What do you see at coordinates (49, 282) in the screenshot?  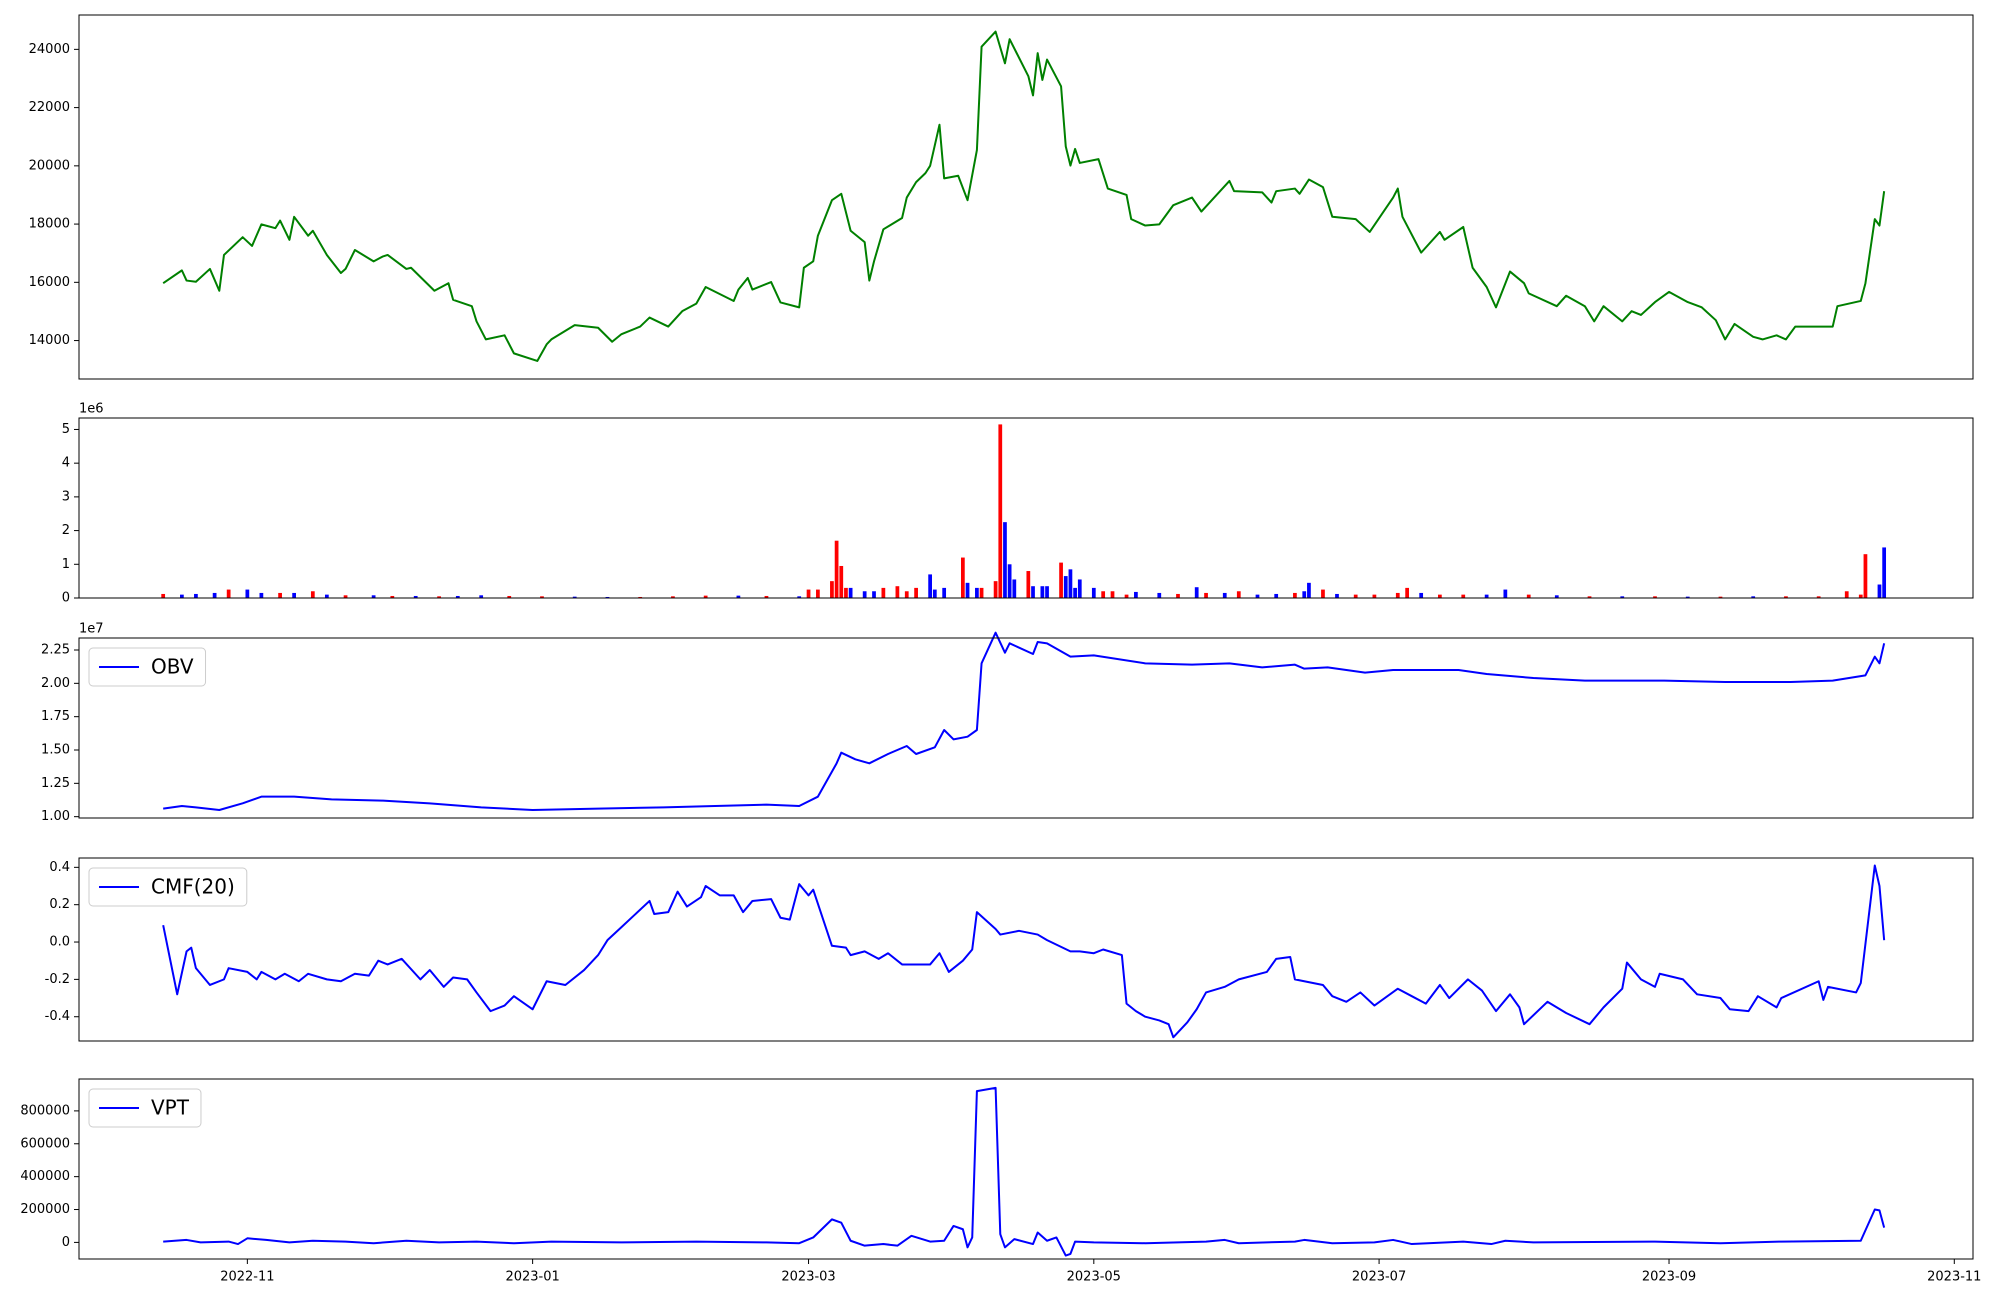 I see `y-tick-label: 16000` at bounding box center [49, 282].